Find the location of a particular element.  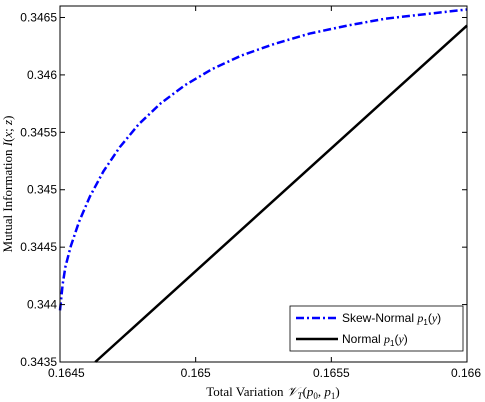

y-tick-label: 0.3465 is located at coordinates (38, 17).